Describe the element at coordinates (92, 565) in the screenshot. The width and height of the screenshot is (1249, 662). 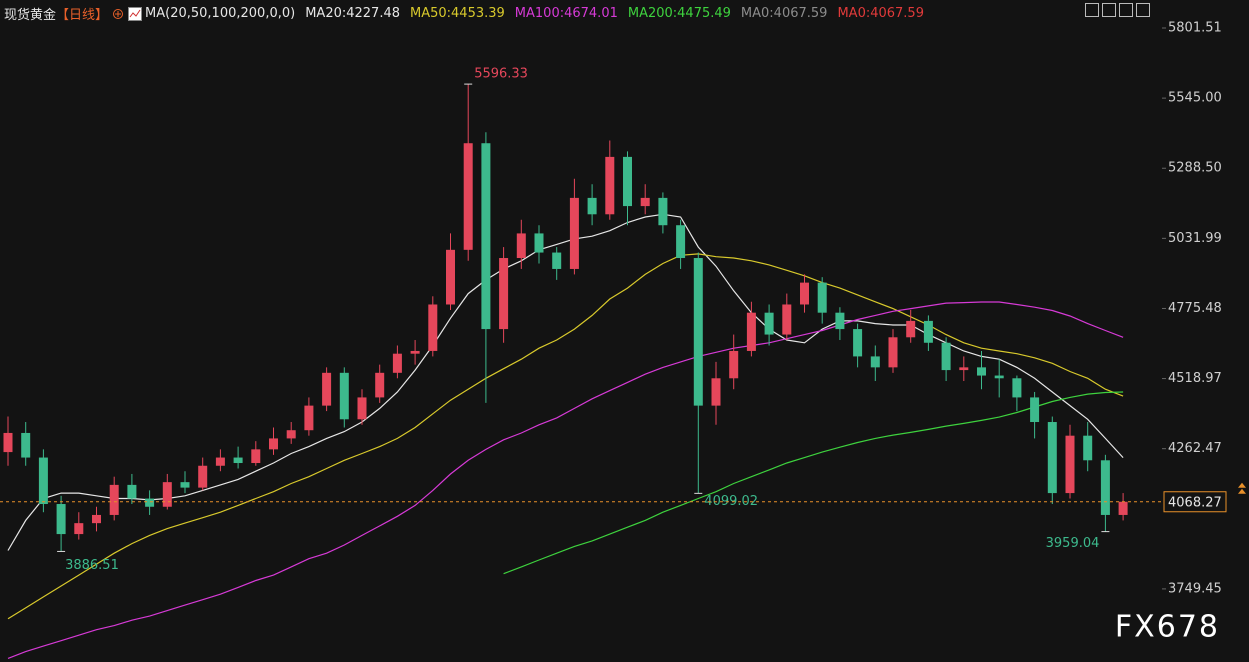
I see `extreme-label: 3886.51` at that location.